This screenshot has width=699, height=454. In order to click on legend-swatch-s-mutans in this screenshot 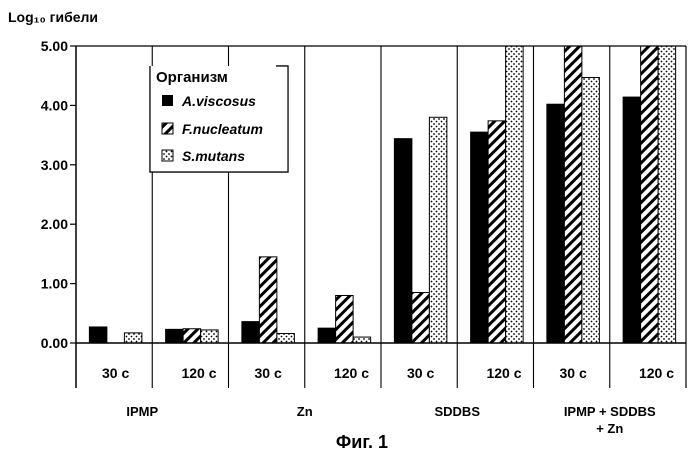, I will do `click(167, 155)`.